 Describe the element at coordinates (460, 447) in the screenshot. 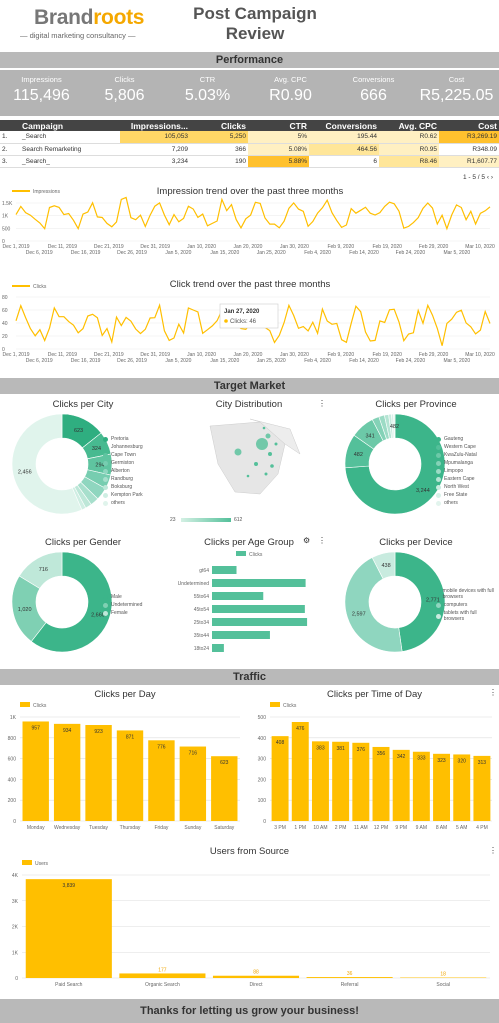

I see `legend-label: Western Cape` at that location.